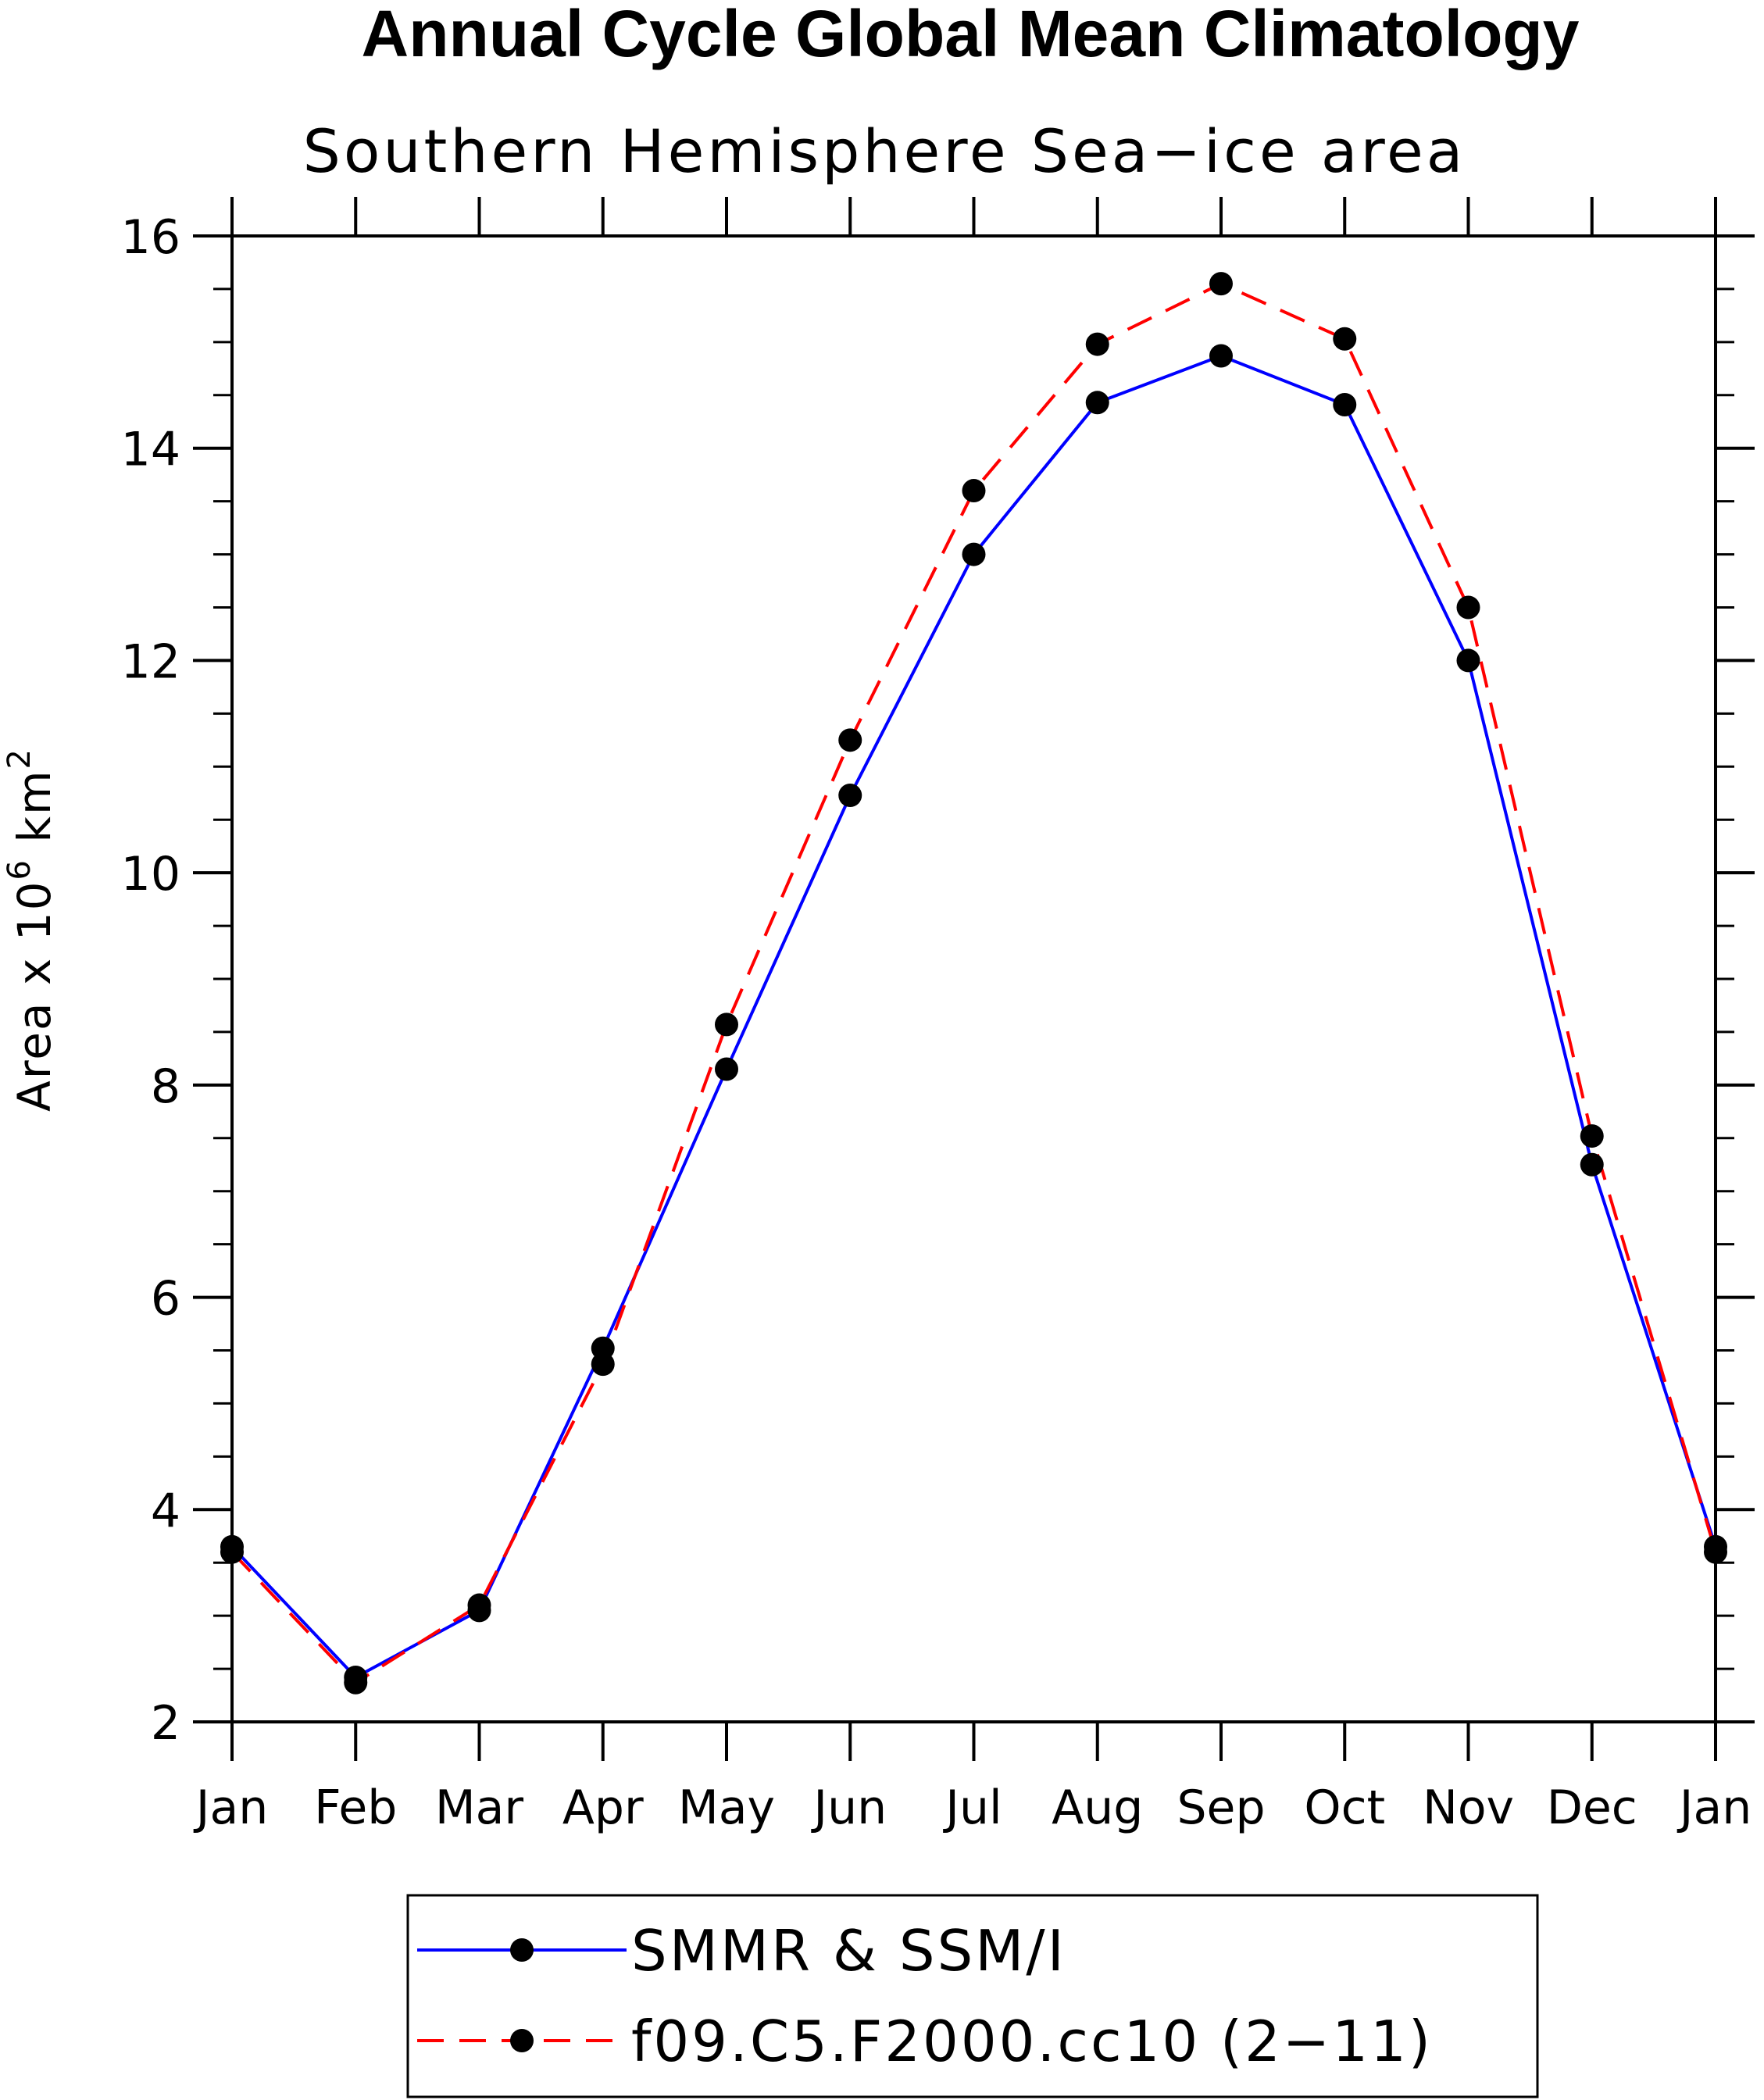  Describe the element at coordinates (1345, 1807) in the screenshot. I see `x-tick-label: Oct` at that location.